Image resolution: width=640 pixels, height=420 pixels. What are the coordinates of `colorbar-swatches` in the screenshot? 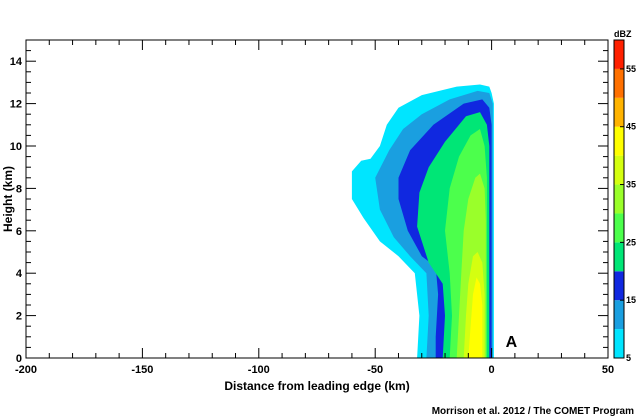 It's located at (619, 199).